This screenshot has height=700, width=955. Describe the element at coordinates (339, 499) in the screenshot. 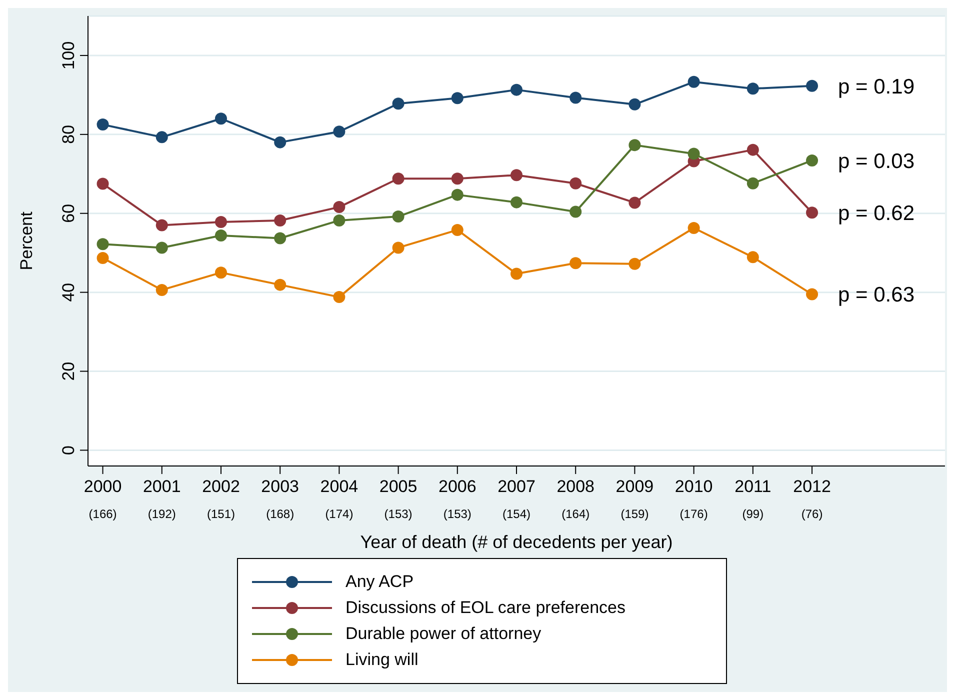

I see `x-tick-label: 2004 (174)` at that location.